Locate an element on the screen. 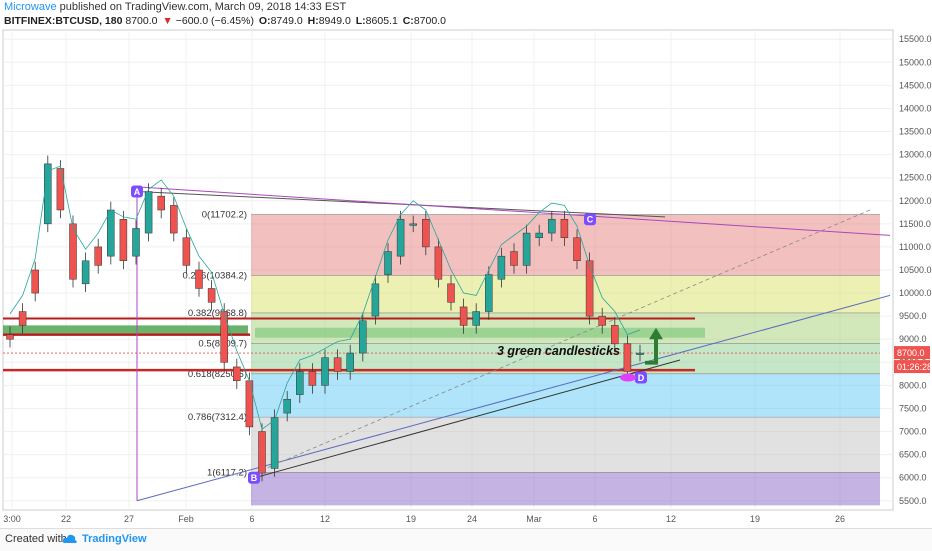  pattern-point-label: A is located at coordinates (137, 192).